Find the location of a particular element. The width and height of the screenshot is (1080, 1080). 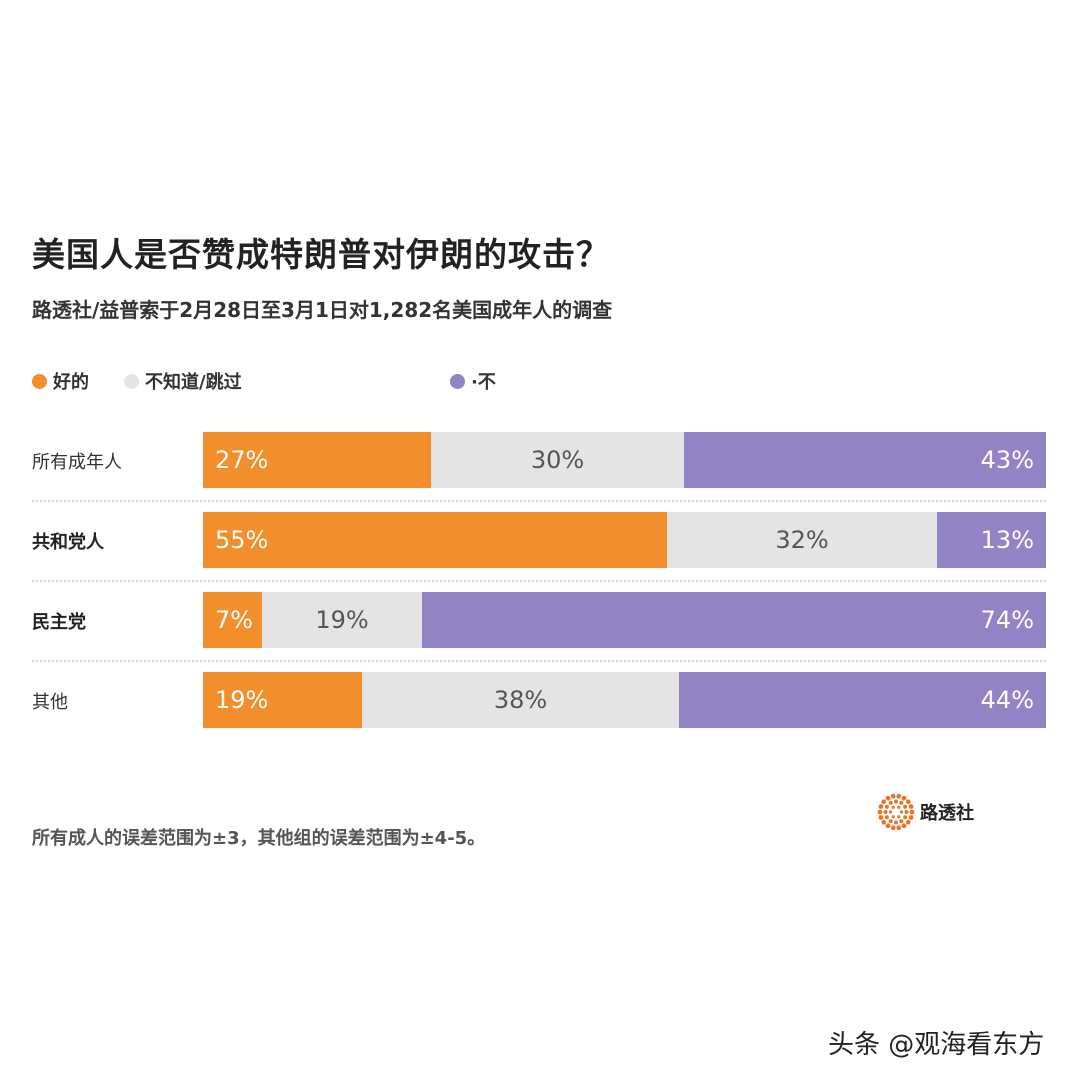

row-label-1: 共和党人 is located at coordinates (68, 542).